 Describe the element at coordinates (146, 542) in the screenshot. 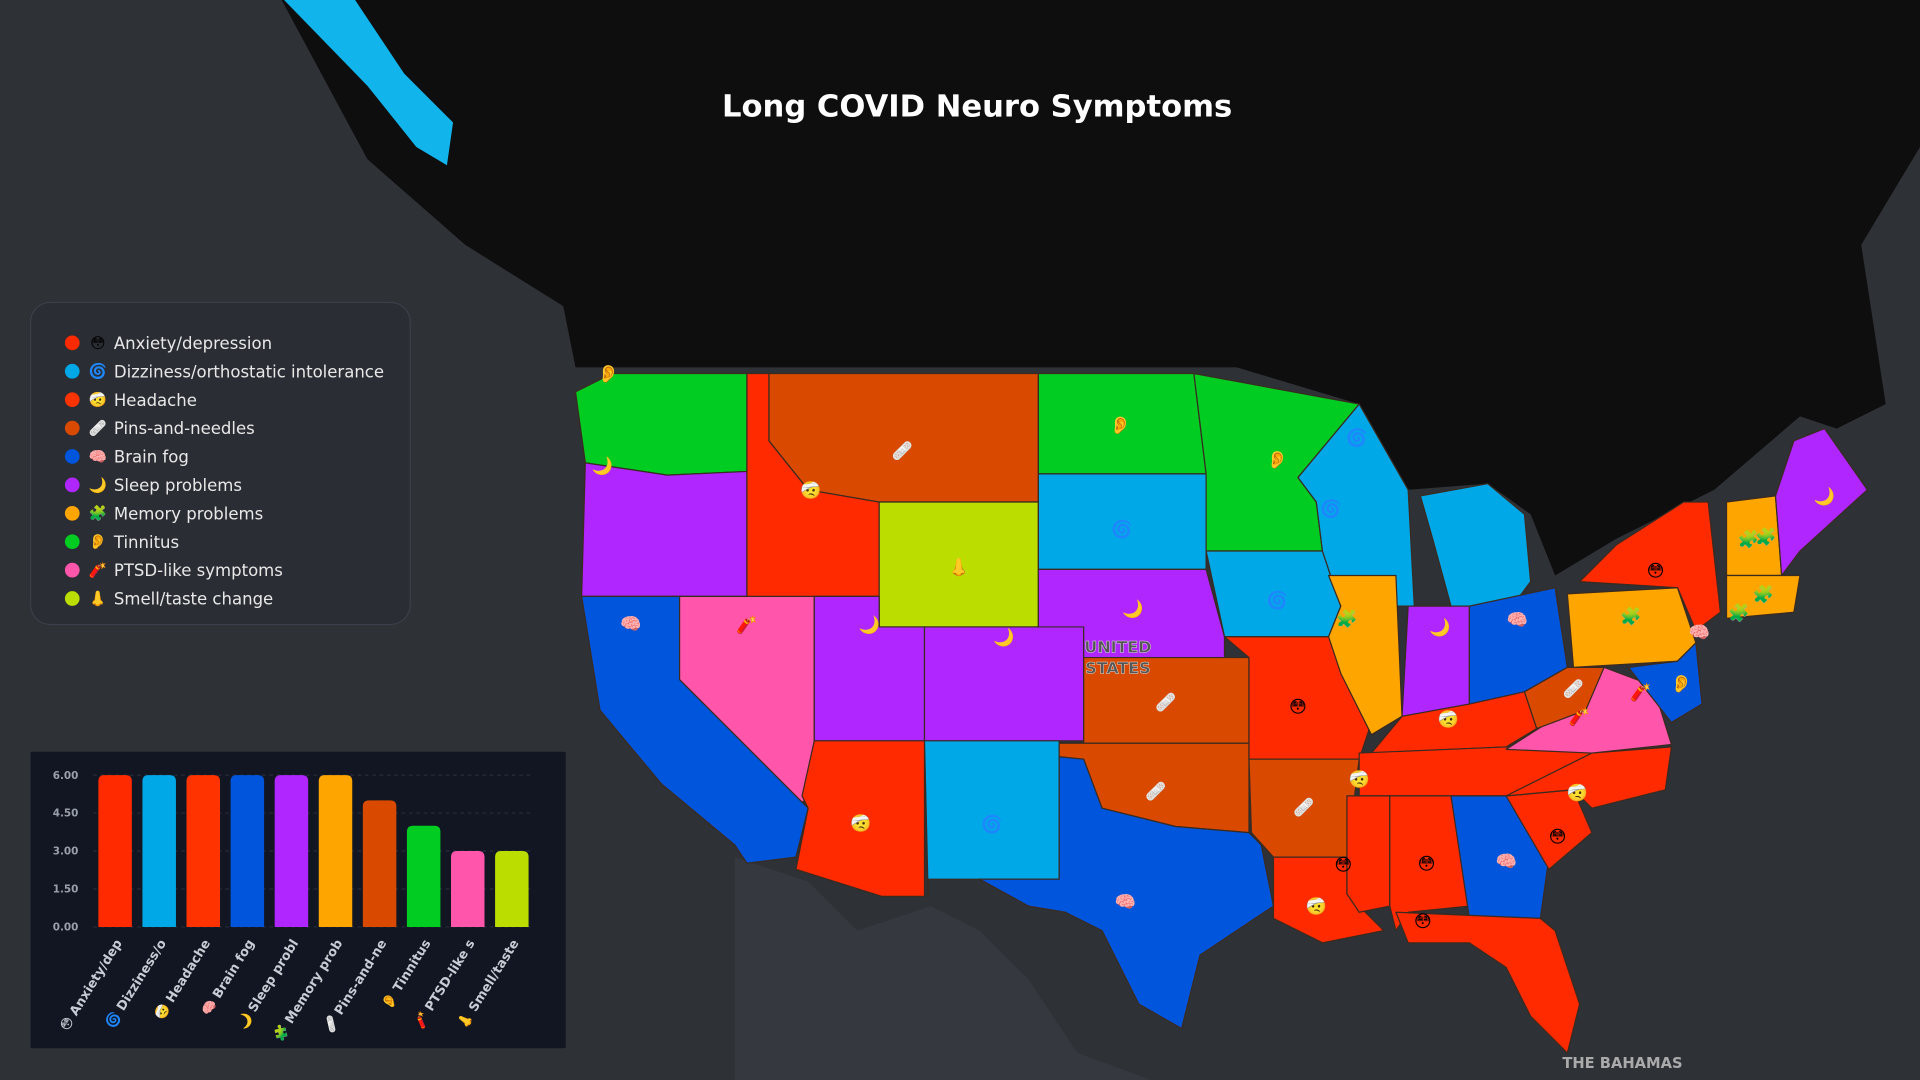

I see `legend-label: Tinnitus` at that location.